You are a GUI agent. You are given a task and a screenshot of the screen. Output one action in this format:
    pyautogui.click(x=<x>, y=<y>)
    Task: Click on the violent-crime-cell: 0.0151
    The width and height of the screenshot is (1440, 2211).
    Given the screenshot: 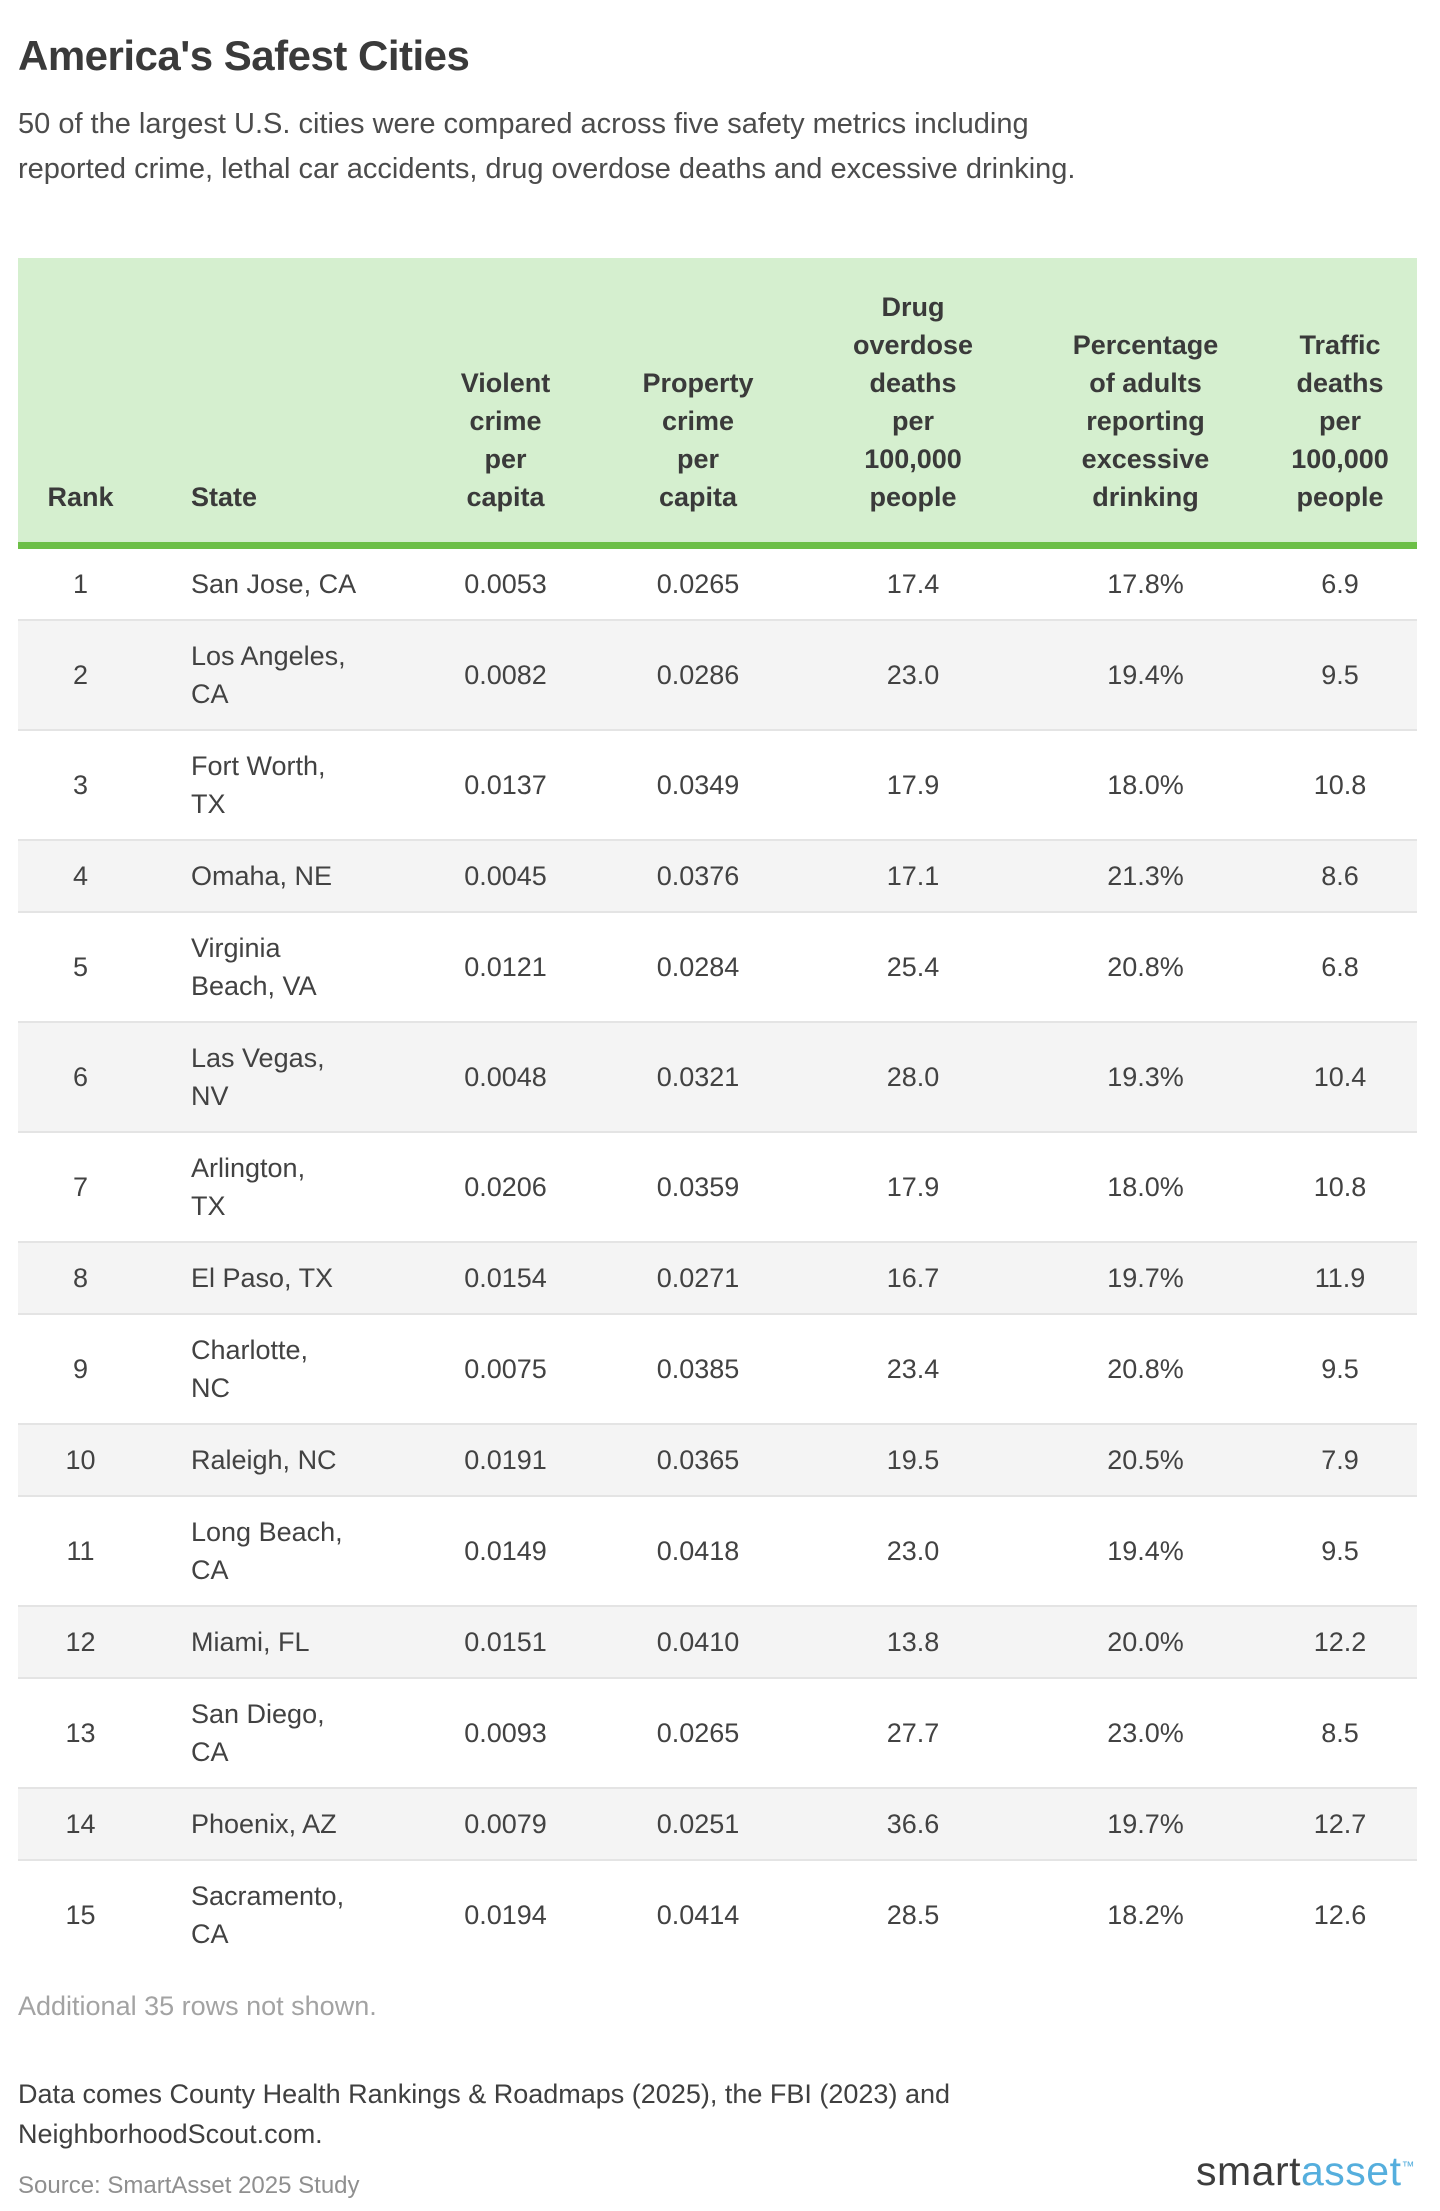 What is the action you would take?
    pyautogui.click(x=505, y=1641)
    